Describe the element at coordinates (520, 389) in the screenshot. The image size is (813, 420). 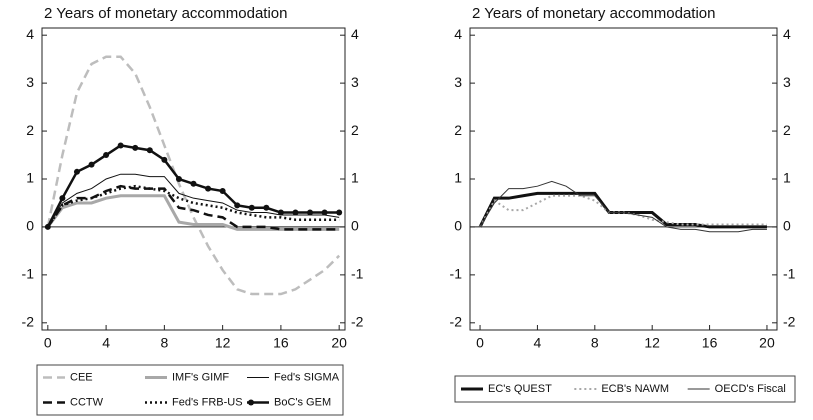
I see `legend-label: EC's QUEST` at that location.